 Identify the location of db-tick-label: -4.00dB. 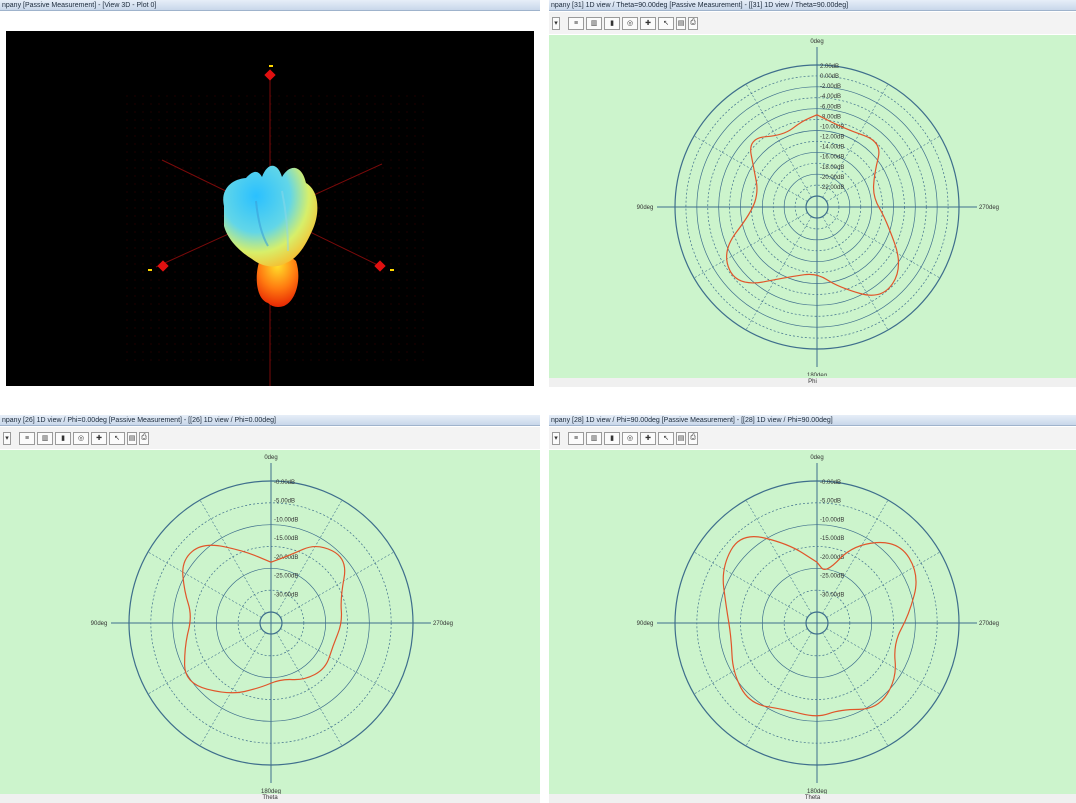
(830, 97).